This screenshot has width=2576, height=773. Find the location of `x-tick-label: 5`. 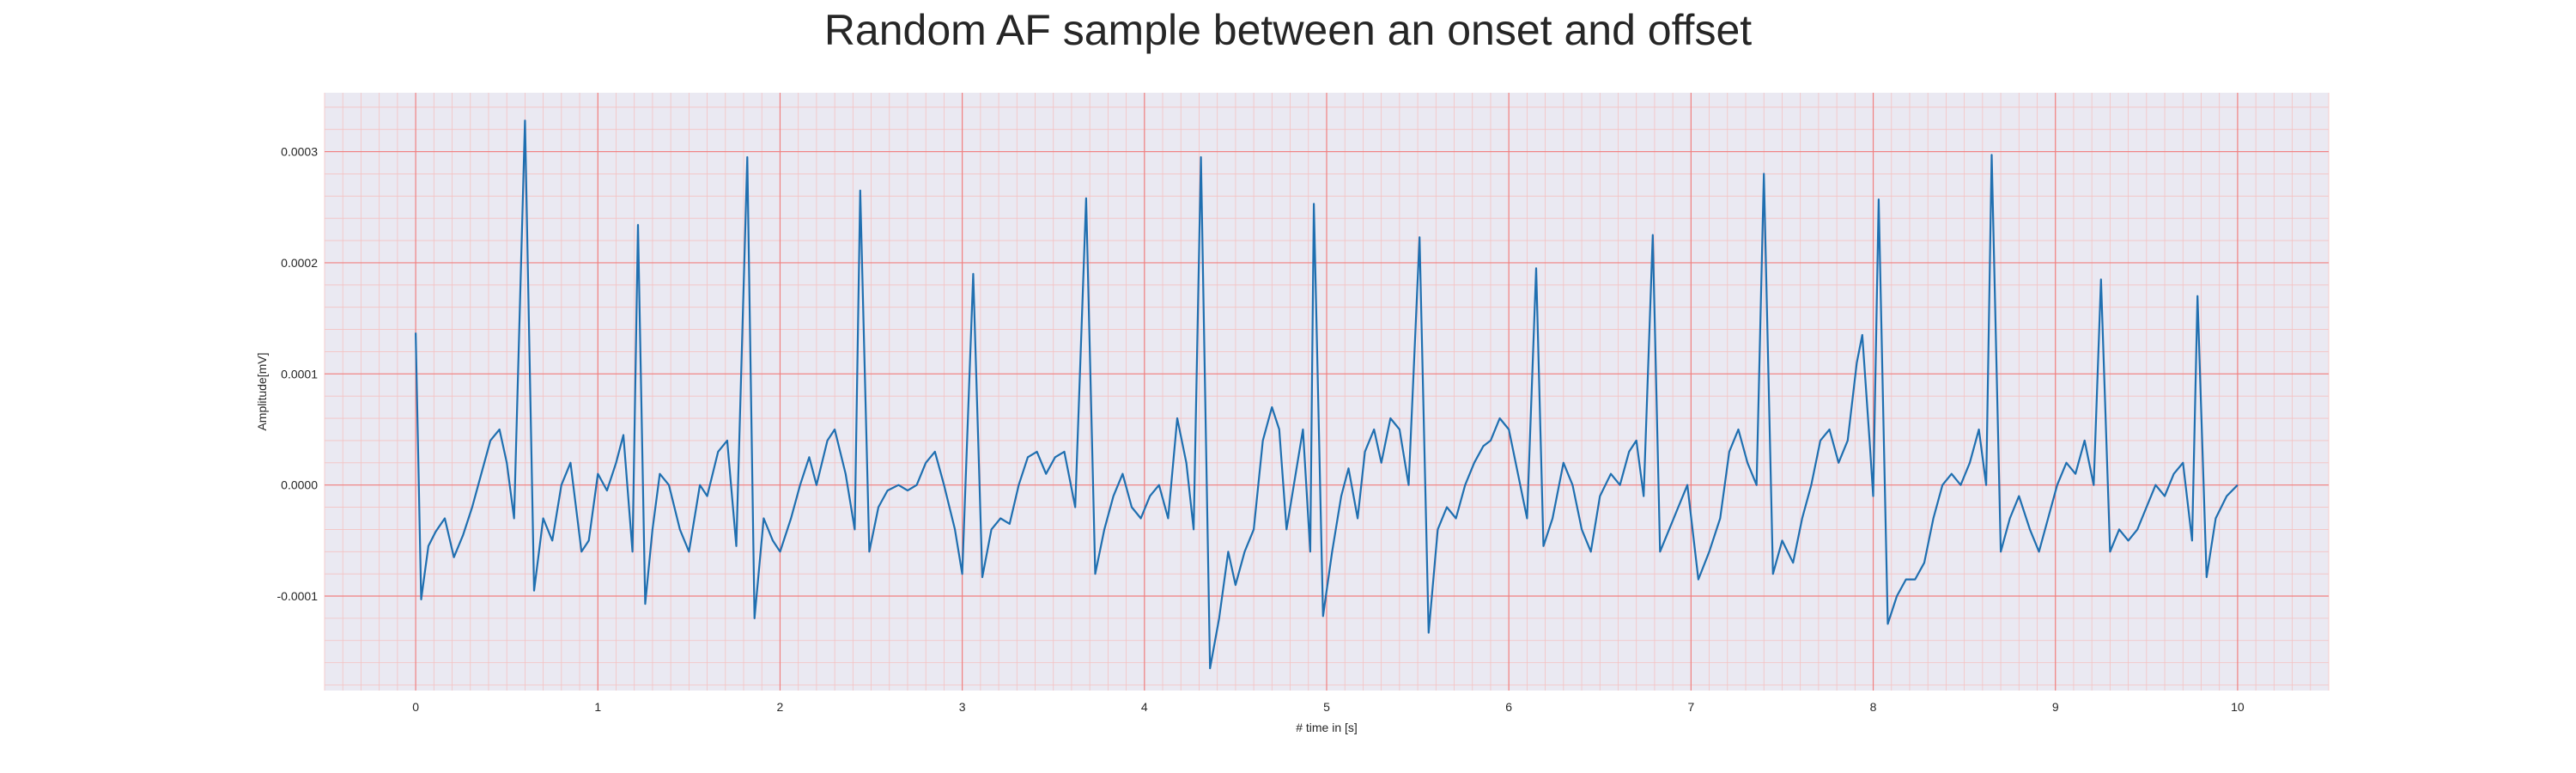

x-tick-label: 5 is located at coordinates (1327, 707).